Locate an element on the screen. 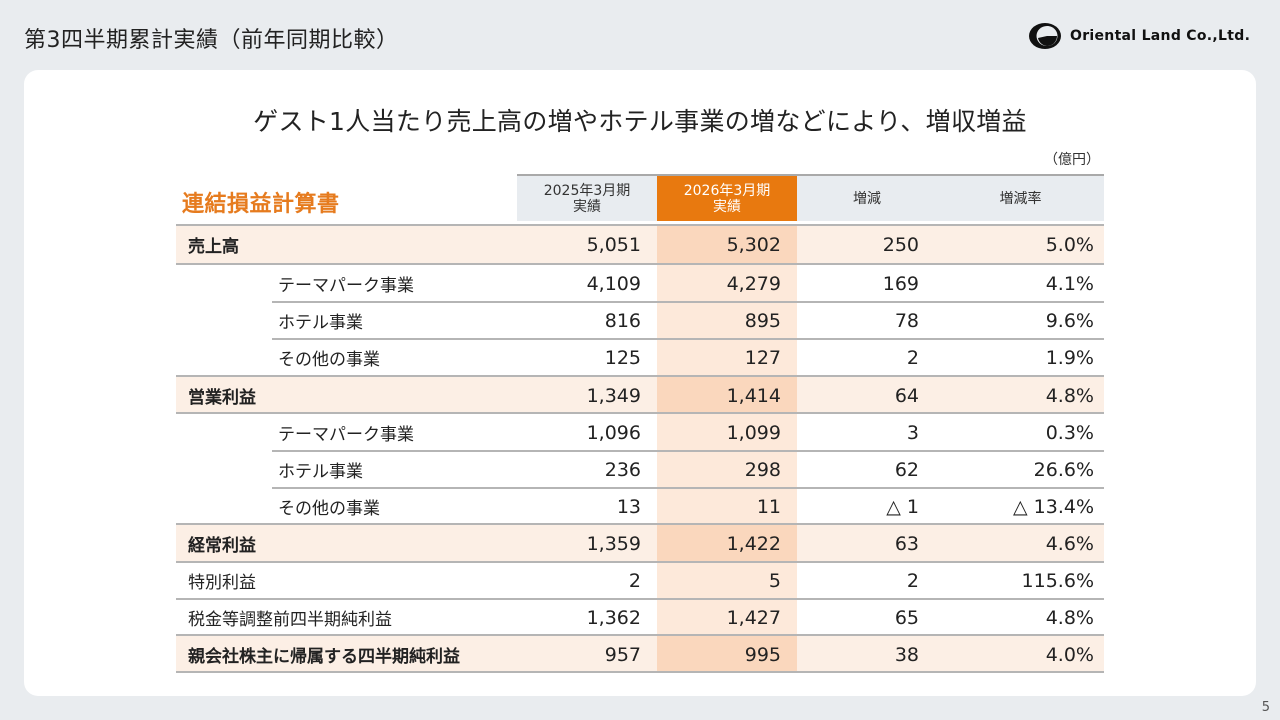  value-rate: 5.0% is located at coordinates (1069, 244).